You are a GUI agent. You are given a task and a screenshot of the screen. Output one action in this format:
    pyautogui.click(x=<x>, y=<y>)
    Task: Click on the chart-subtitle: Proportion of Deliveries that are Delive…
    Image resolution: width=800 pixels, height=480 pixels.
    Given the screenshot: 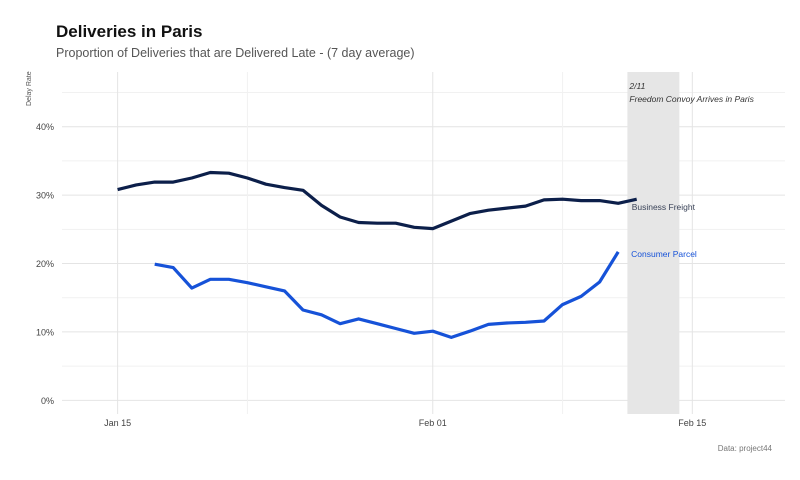 What is the action you would take?
    pyautogui.click(x=235, y=53)
    